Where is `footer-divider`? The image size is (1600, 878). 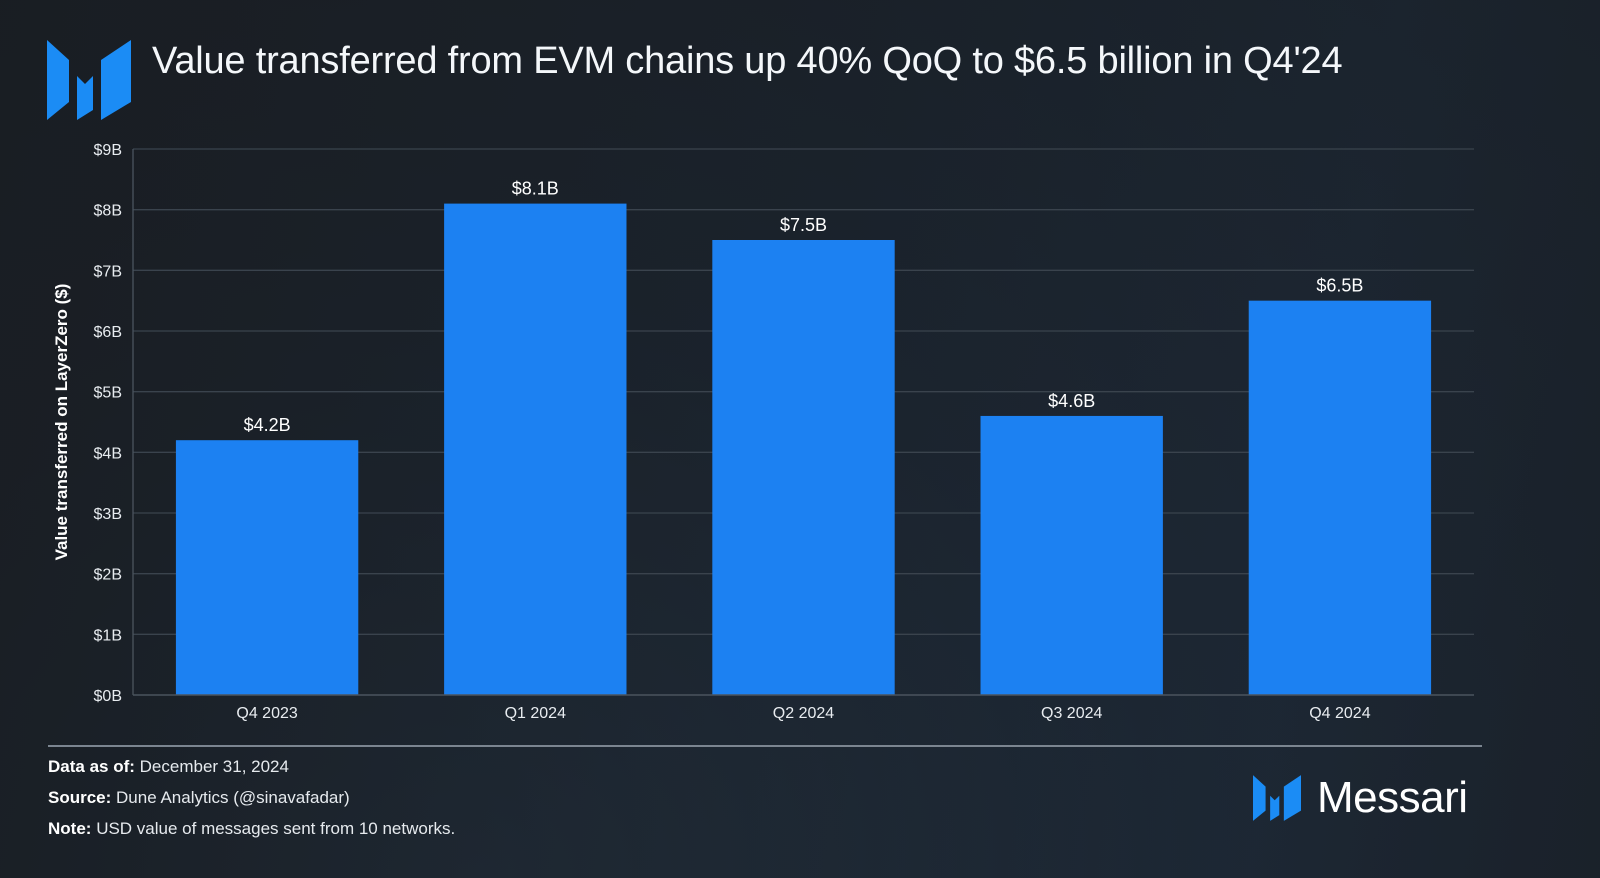 footer-divider is located at coordinates (765, 746).